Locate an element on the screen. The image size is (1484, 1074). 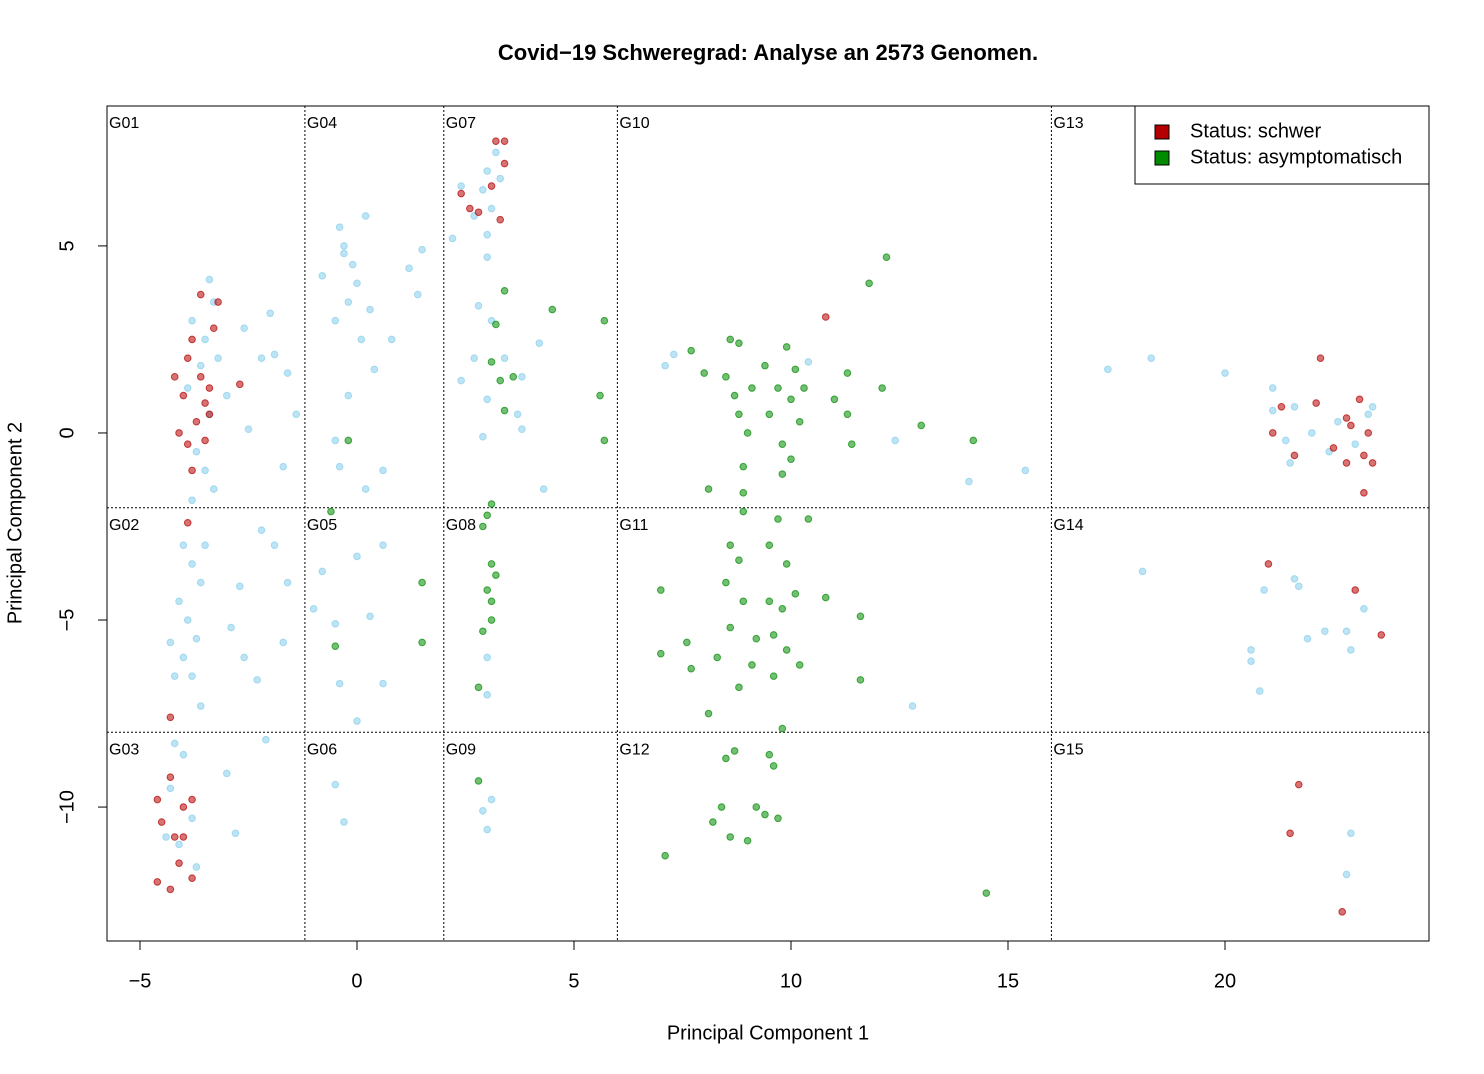
y-tick-label: 5 is located at coordinates (67, 245).